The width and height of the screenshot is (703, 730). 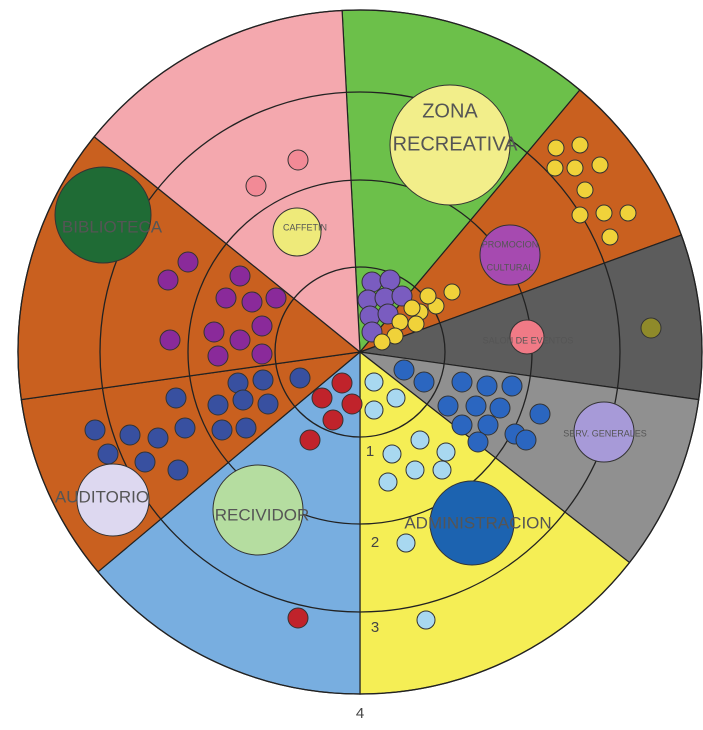 I want to click on zone-label: BIBLIOTECA, so click(x=112, y=226).